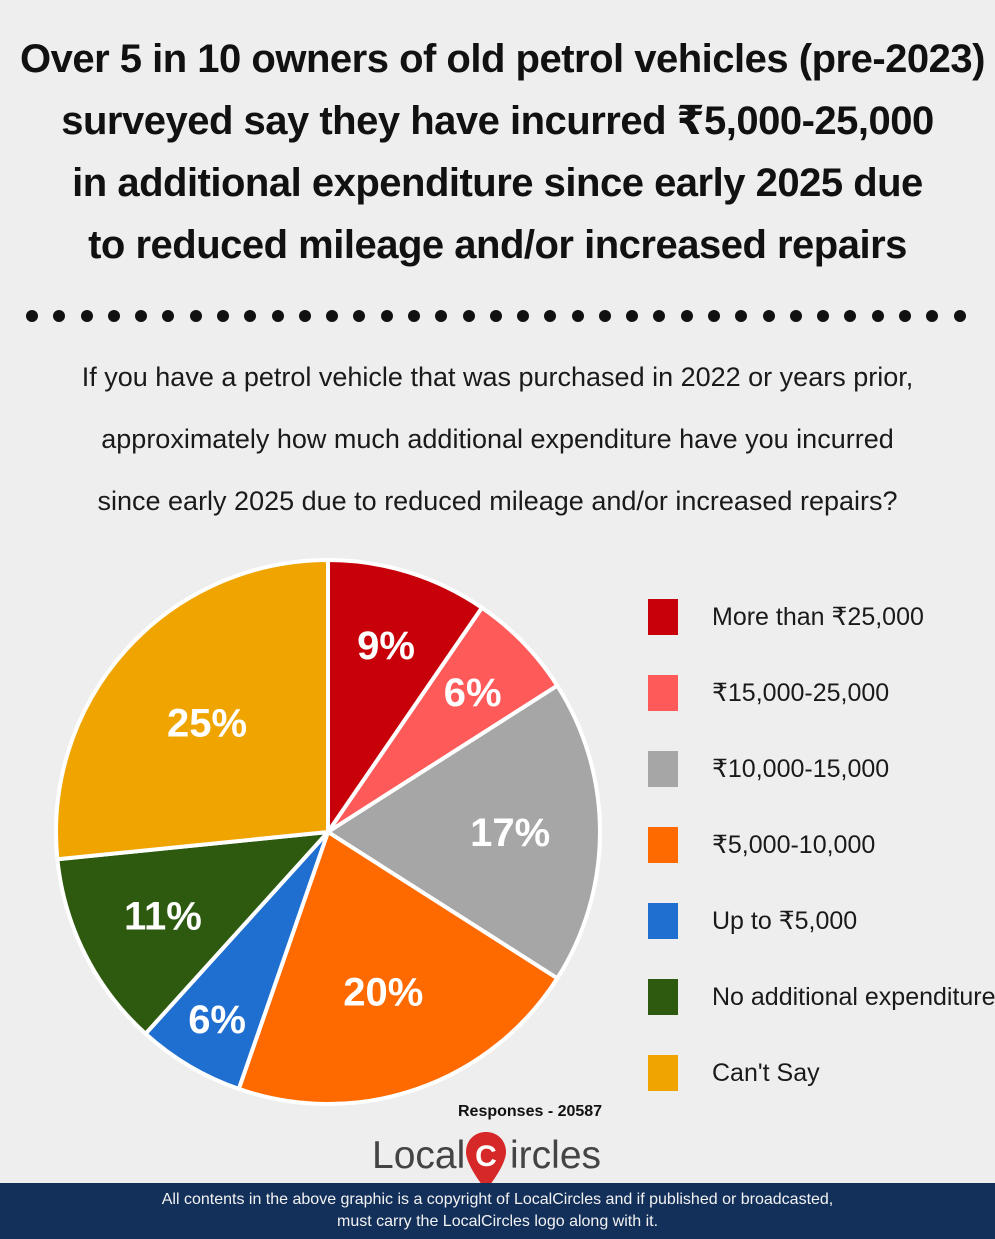  I want to click on legend-item: ₹10,000-15,000, so click(768, 769).